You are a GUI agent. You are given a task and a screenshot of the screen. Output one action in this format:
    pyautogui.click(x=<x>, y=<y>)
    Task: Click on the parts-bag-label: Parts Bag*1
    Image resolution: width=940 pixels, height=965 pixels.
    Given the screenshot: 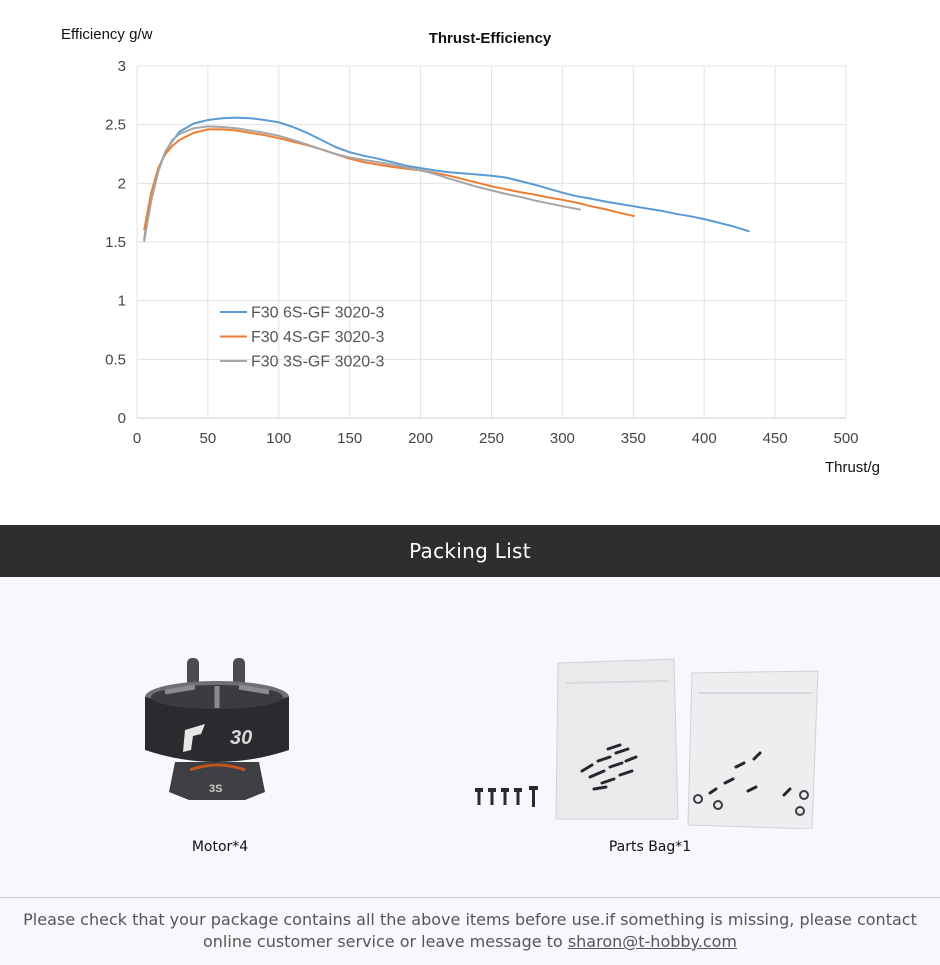 What is the action you would take?
    pyautogui.click(x=650, y=847)
    